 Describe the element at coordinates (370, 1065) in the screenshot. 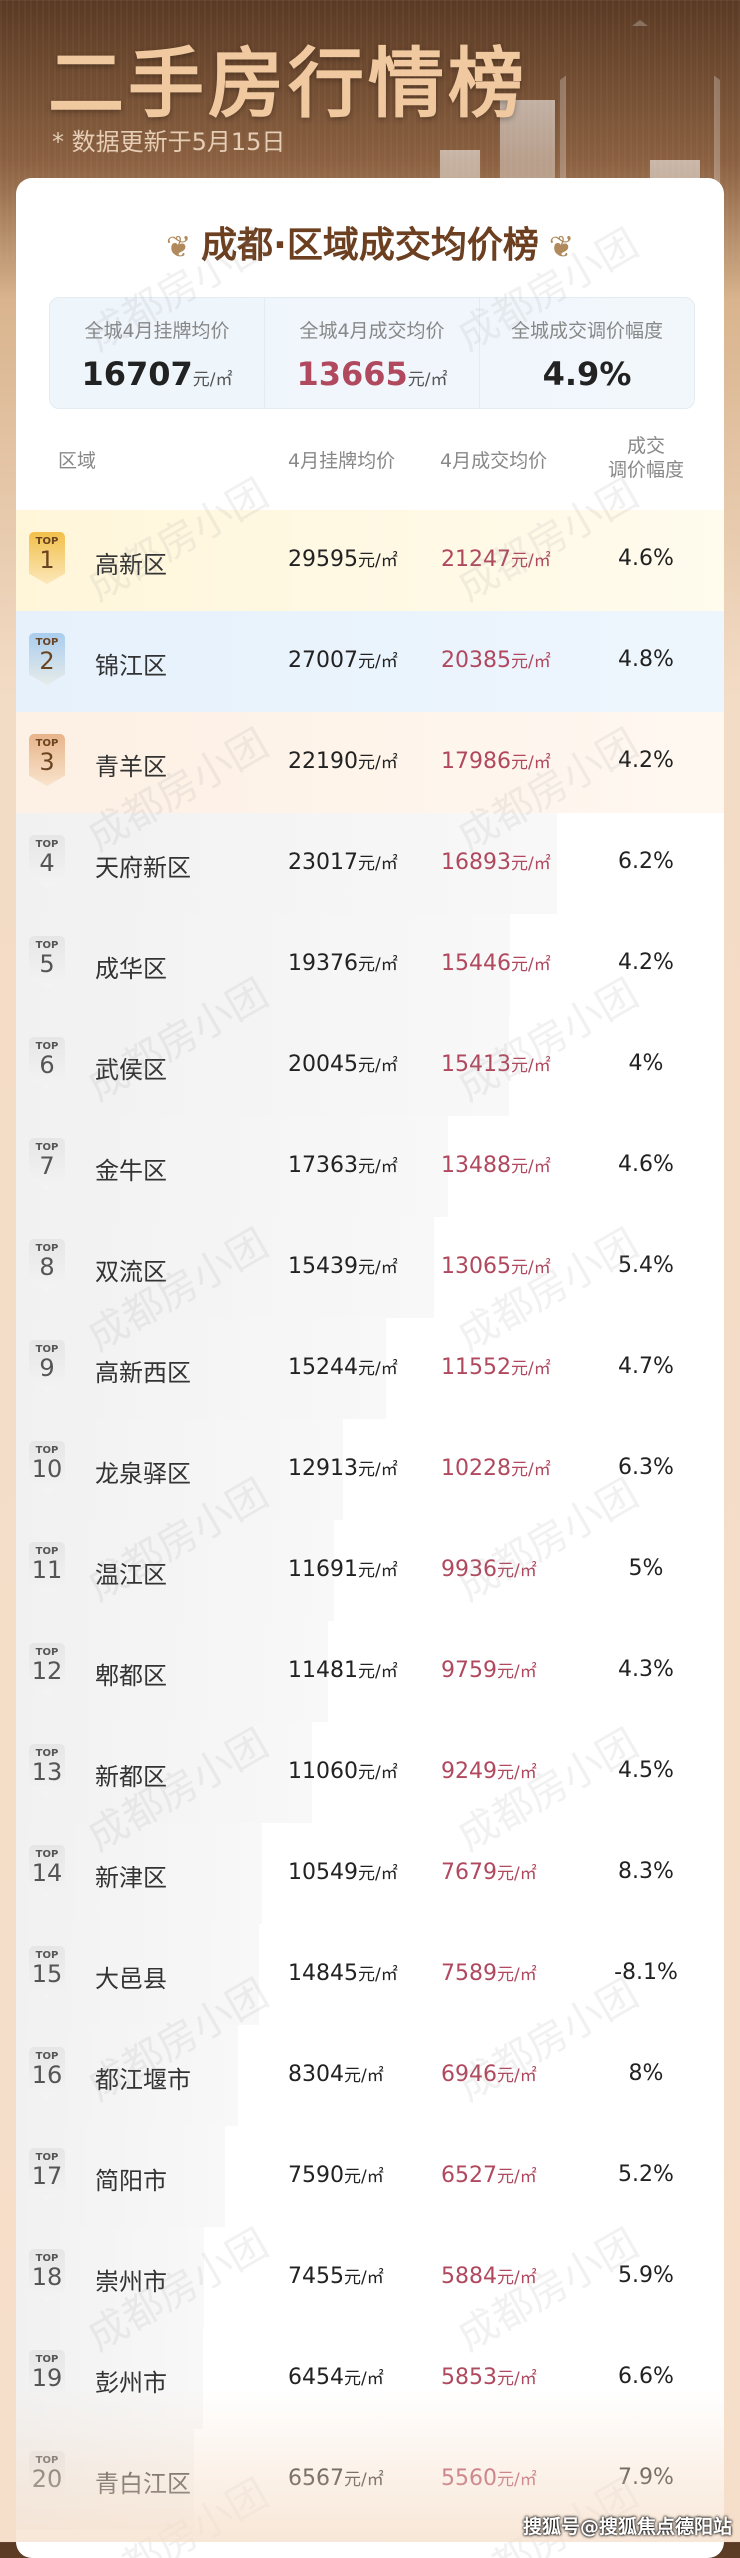

I see `table-row: TOP 6 武侯区 20045元/㎡ 15413元/㎡ 4%` at that location.